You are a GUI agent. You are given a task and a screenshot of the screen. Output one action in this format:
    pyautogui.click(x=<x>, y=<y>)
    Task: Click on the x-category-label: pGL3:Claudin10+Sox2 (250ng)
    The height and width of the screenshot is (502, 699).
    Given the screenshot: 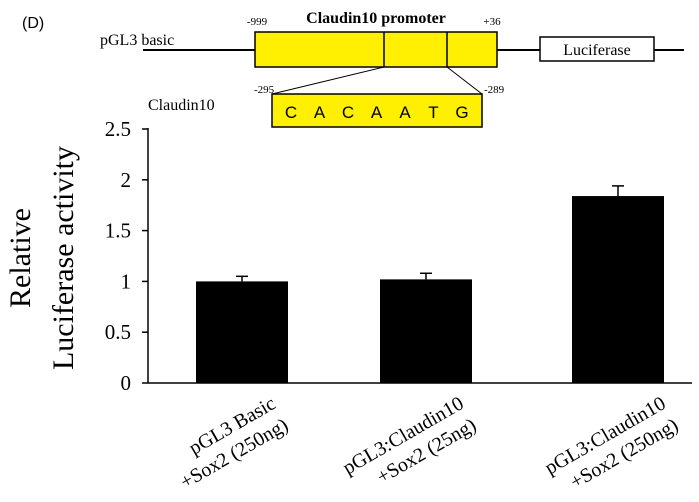 What is the action you would take?
    pyautogui.click(x=611, y=442)
    